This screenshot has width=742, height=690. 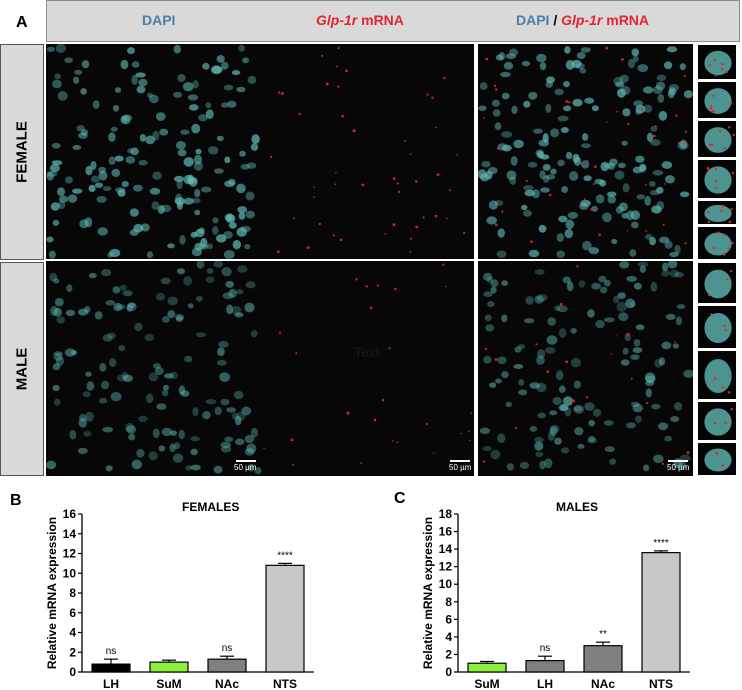 What do you see at coordinates (448, 637) in the screenshot?
I see `y-tick-label: 4` at bounding box center [448, 637].